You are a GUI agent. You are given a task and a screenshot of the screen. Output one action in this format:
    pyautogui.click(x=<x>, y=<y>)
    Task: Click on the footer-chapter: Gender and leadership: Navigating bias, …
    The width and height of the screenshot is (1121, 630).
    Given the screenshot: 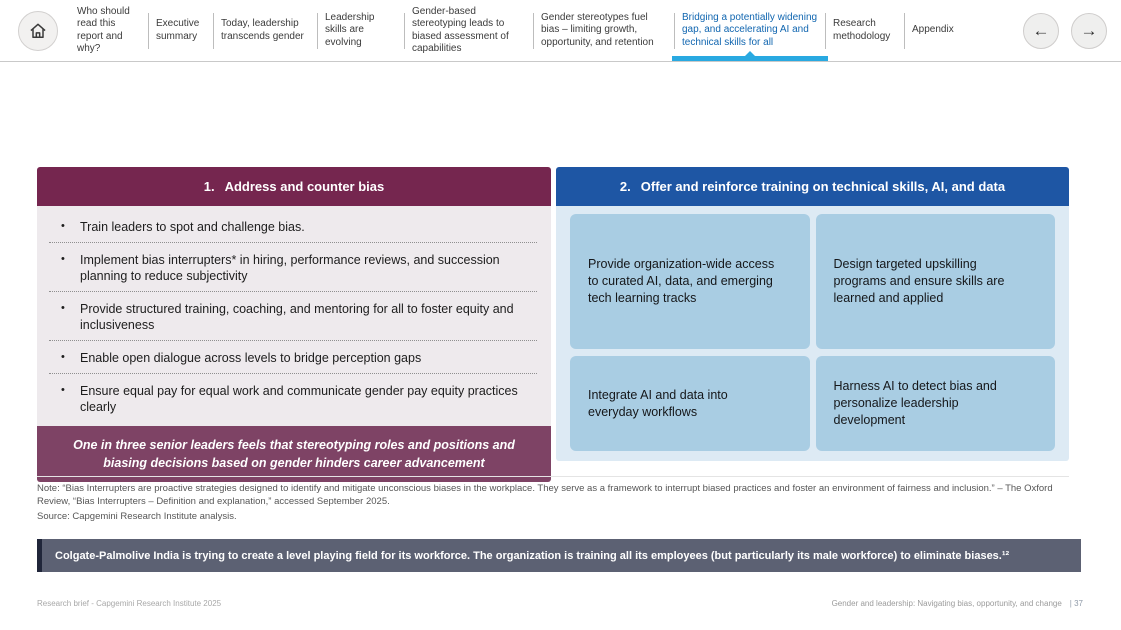 What is the action you would take?
    pyautogui.click(x=957, y=603)
    